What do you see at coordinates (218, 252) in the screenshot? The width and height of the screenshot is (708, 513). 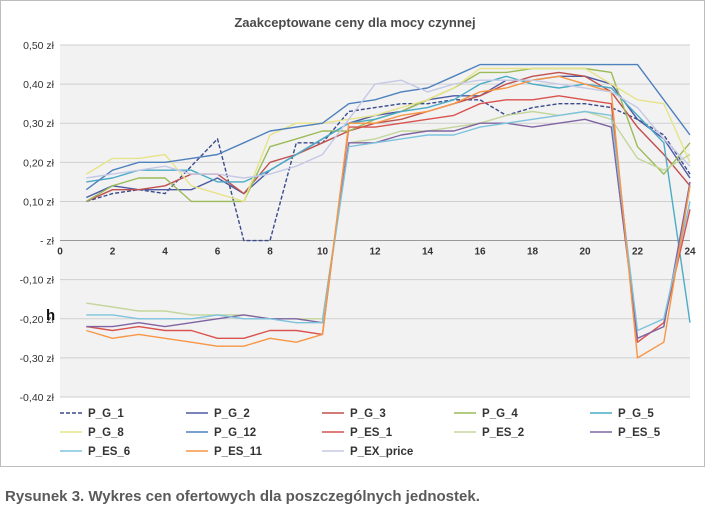 I see `x-tick-label: 6` at bounding box center [218, 252].